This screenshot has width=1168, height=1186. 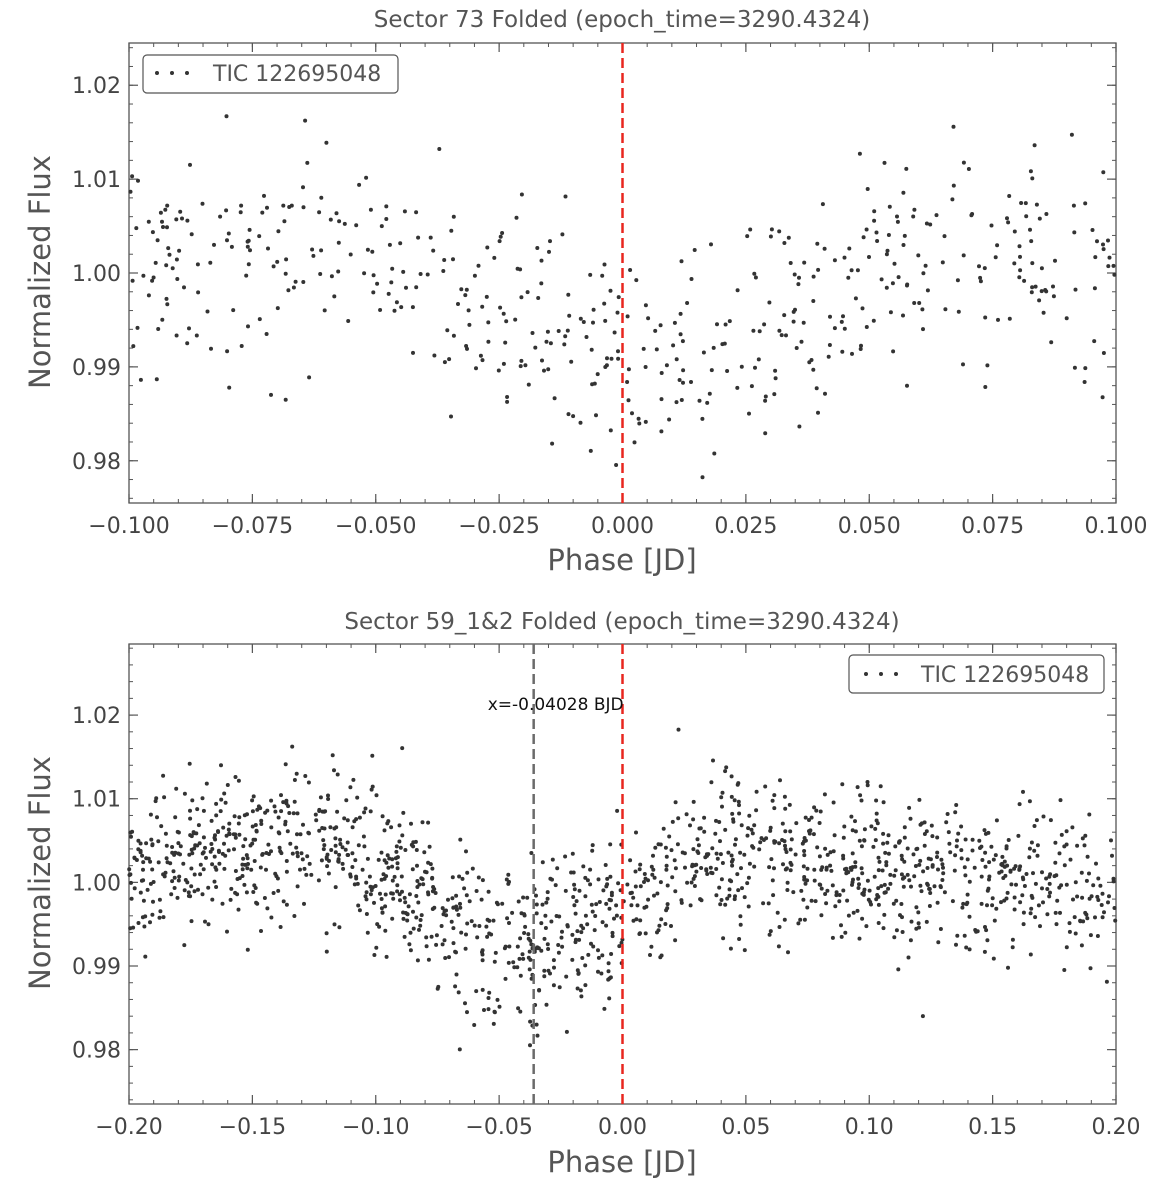 I want to click on x-tick-label: 0.10, so click(x=869, y=1127).